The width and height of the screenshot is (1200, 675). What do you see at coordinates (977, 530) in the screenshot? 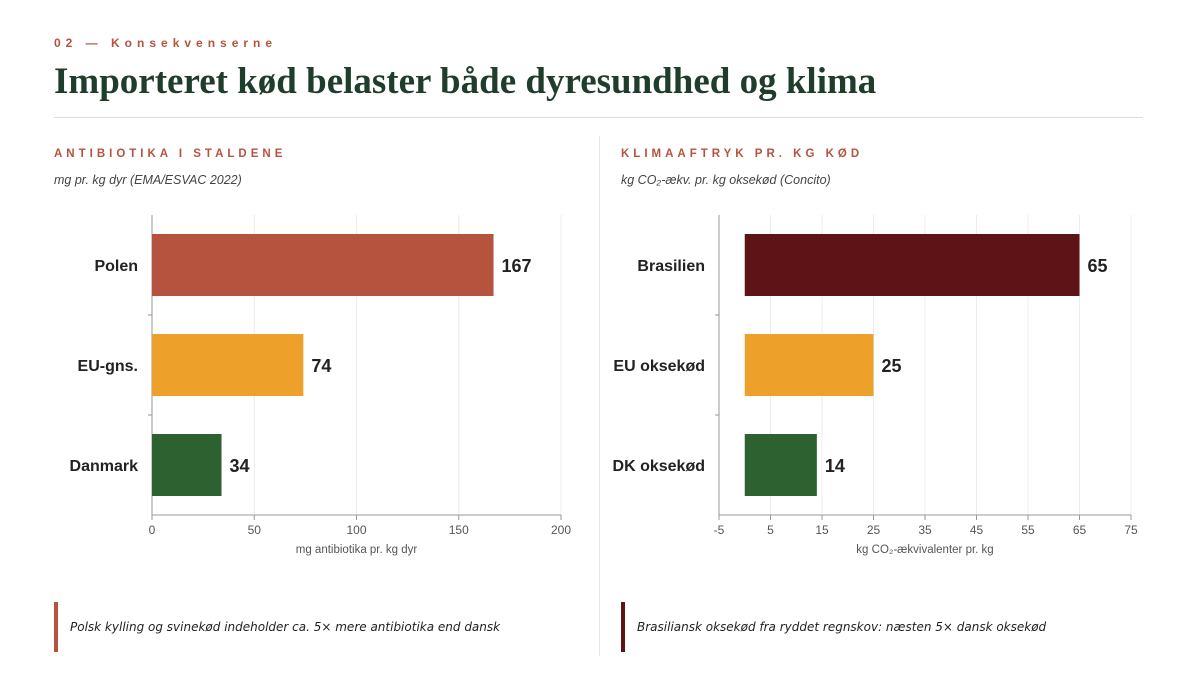
I see `x-tick-label: 45` at bounding box center [977, 530].